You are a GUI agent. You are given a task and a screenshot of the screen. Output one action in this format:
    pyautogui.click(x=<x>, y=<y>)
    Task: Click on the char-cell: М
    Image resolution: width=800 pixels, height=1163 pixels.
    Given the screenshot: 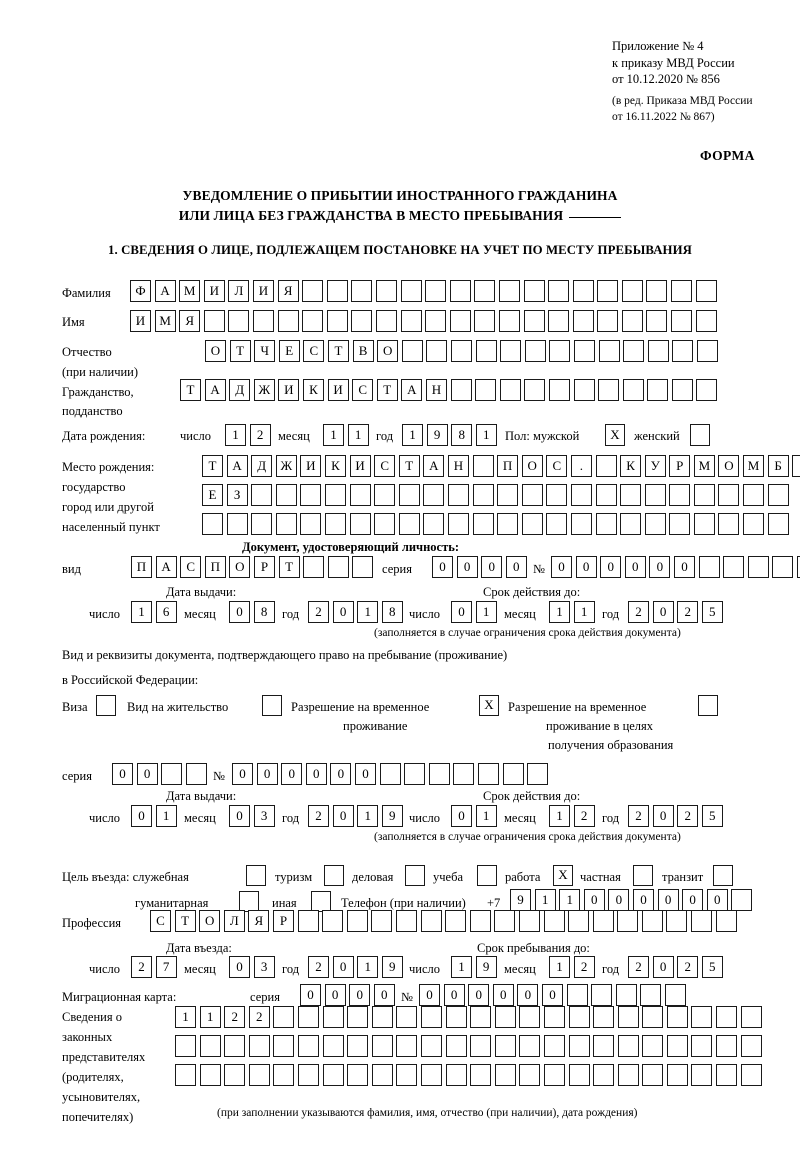 What is the action you would take?
    pyautogui.click(x=704, y=466)
    